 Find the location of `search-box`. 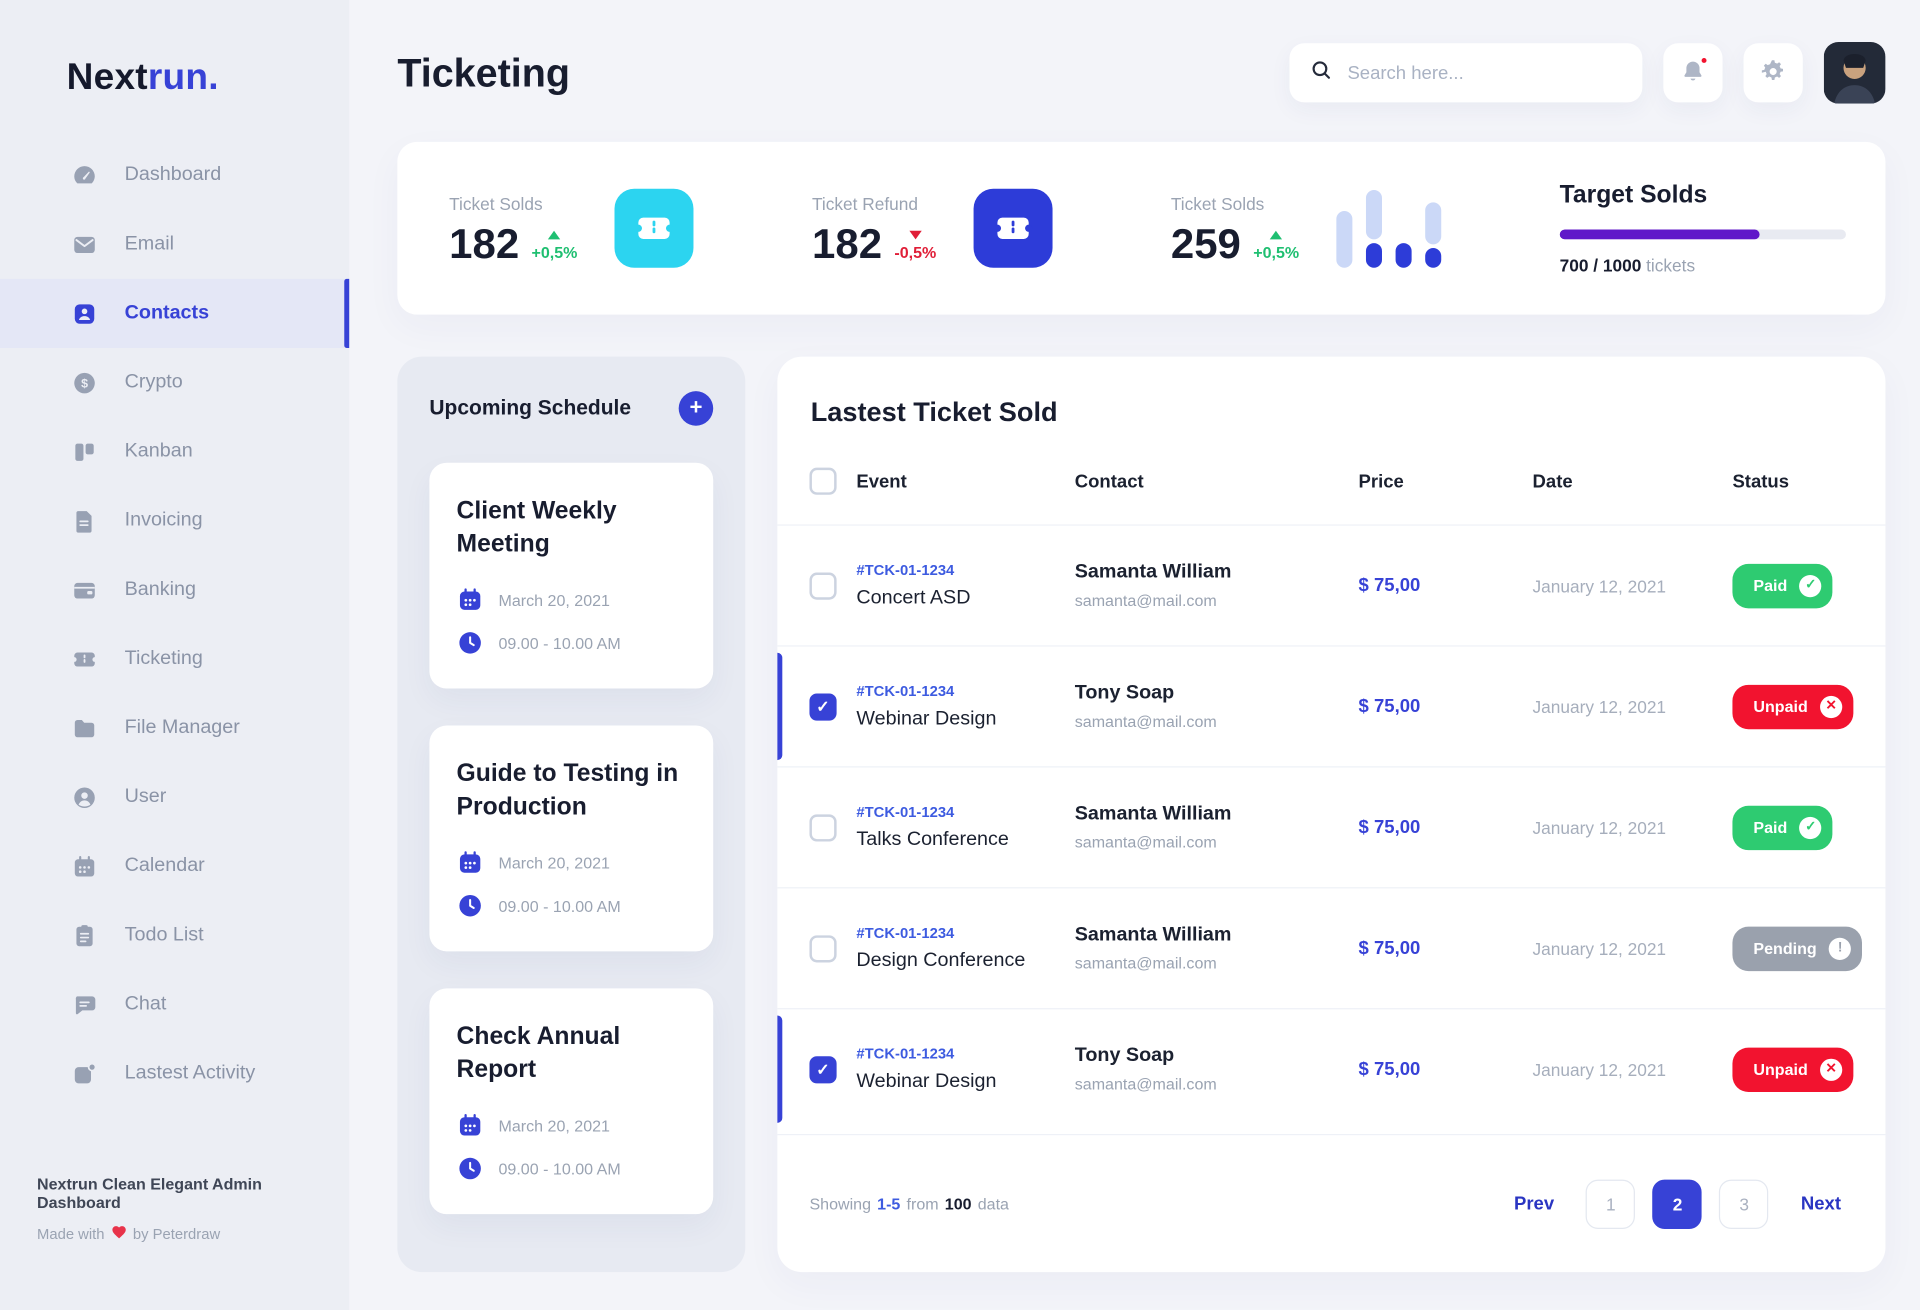

search-box is located at coordinates (1466, 73).